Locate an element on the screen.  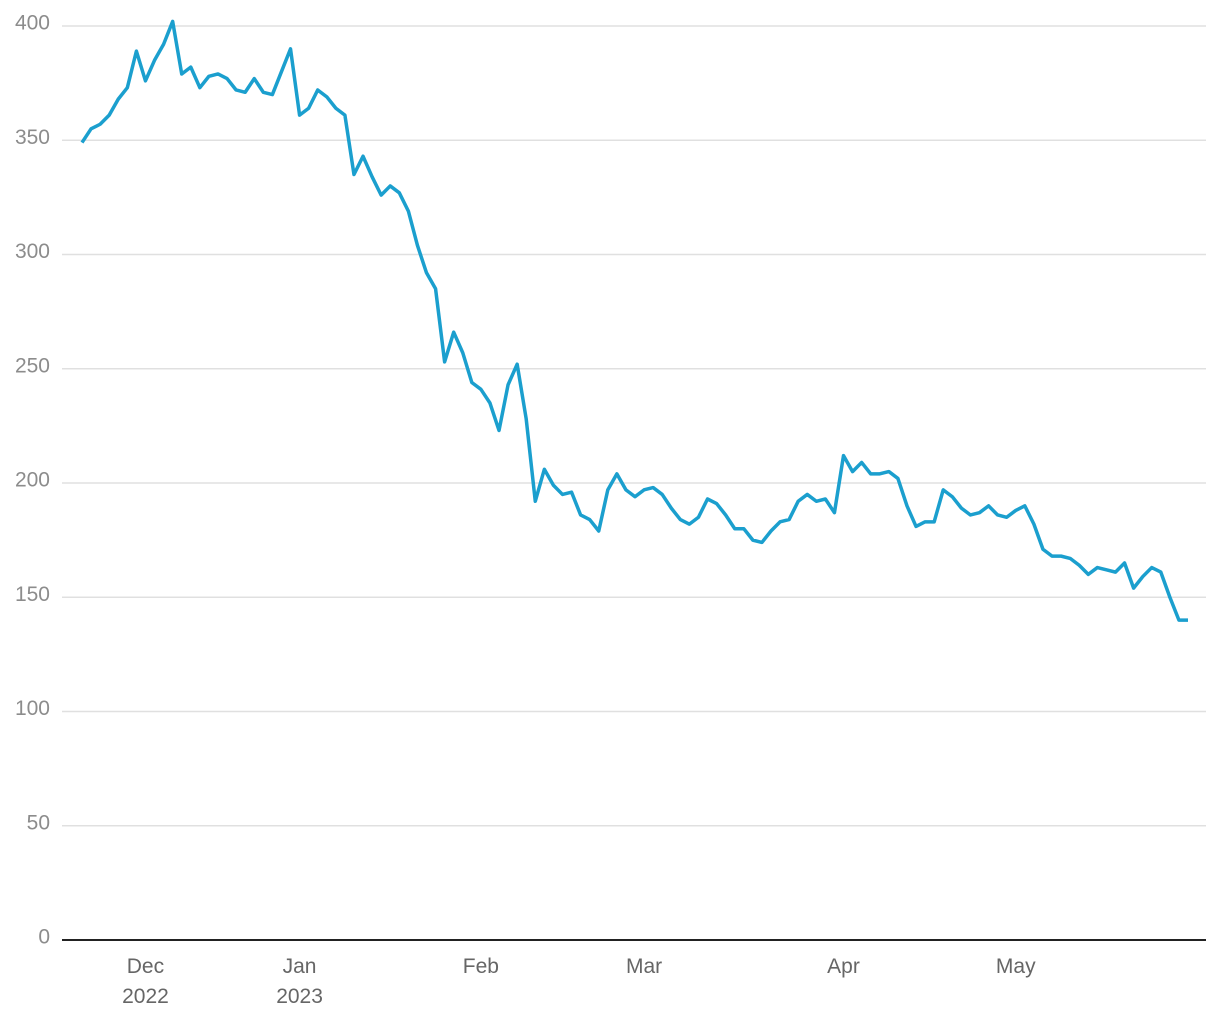
x-tick-label: Jan 2023 is located at coordinates (299, 981).